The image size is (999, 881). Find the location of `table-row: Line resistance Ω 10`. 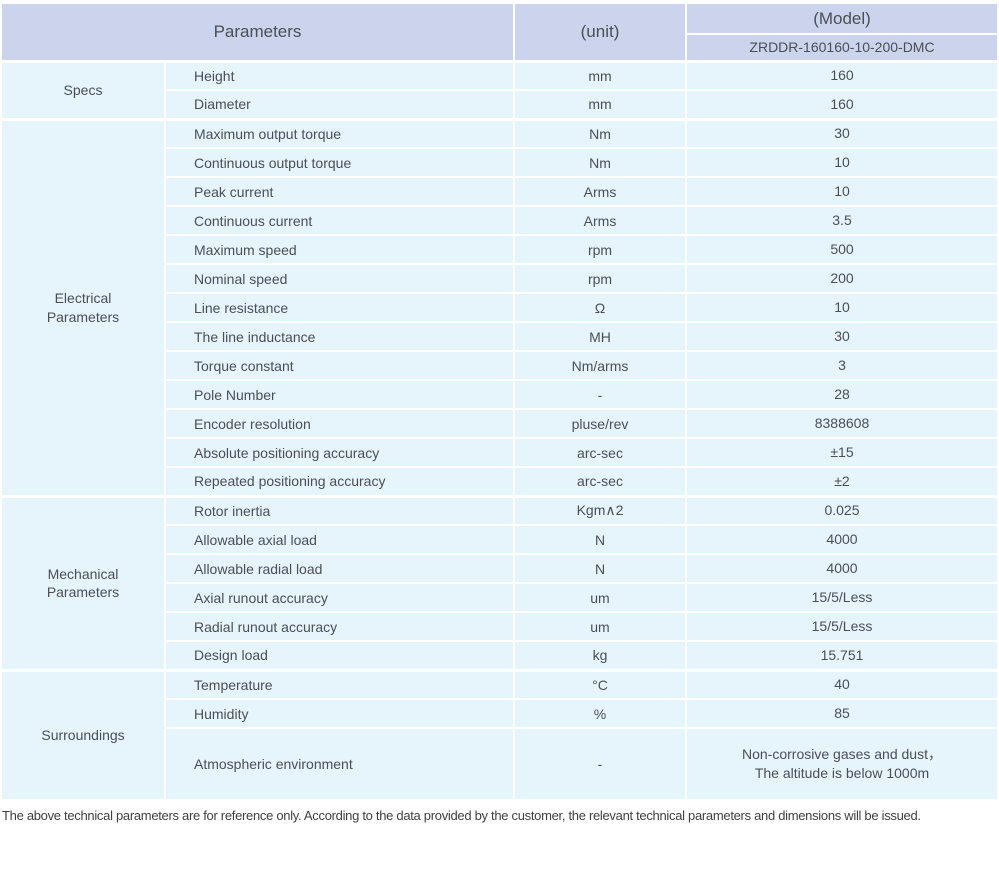

table-row: Line resistance Ω 10 is located at coordinates (500, 307).